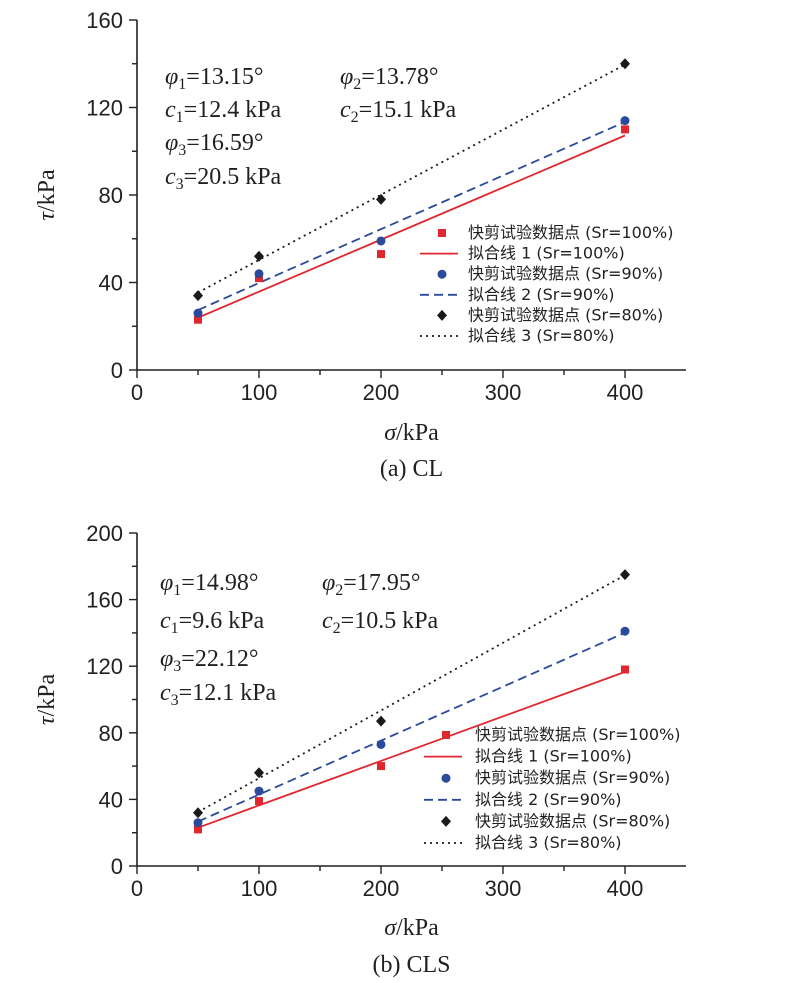  What do you see at coordinates (209, 660) in the screenshot?
I see `parameter-annotation: φ3=22.12°` at bounding box center [209, 660].